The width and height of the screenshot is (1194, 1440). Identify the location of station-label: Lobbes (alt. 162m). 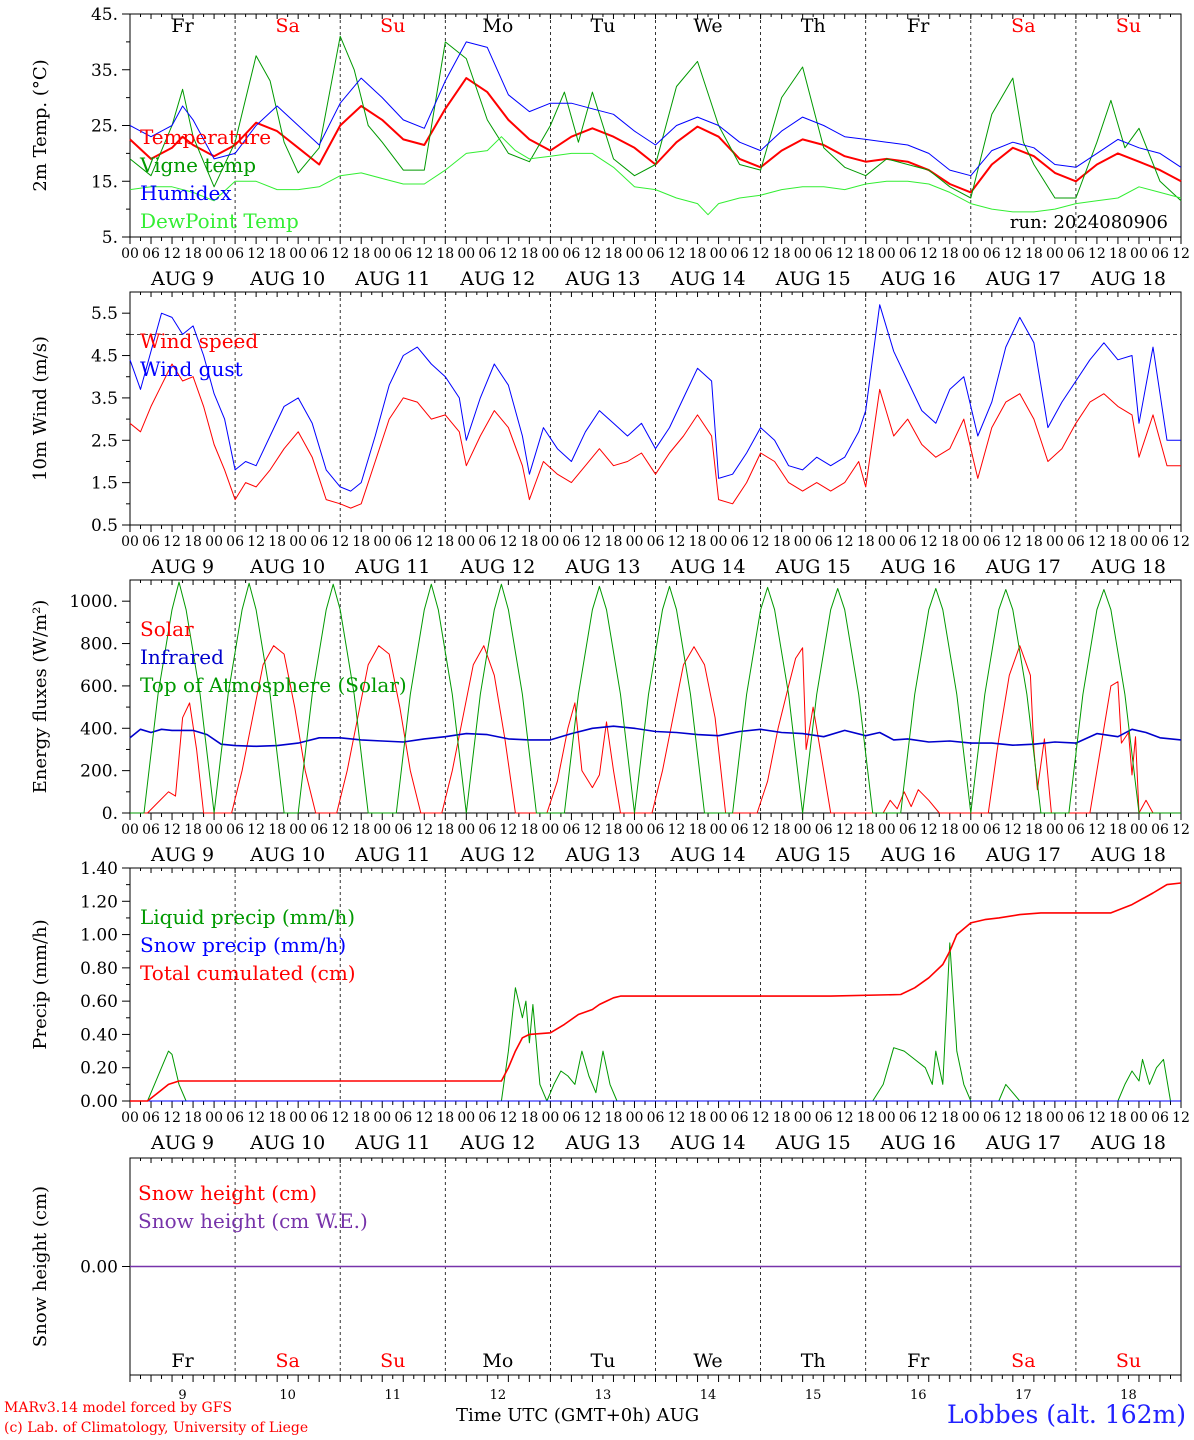
(1066, 1414).